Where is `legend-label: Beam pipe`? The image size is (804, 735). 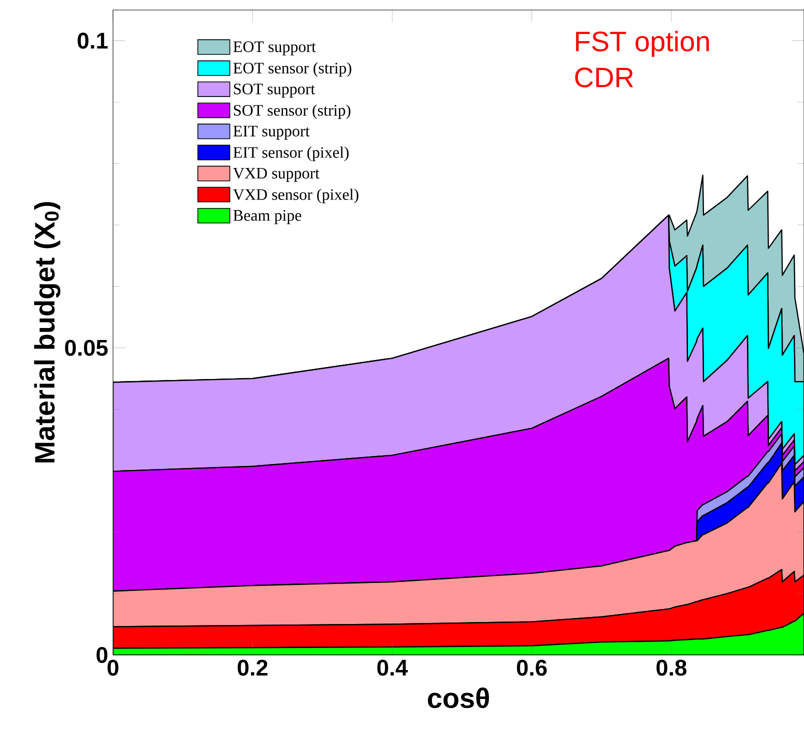
legend-label: Beam pipe is located at coordinates (267, 217).